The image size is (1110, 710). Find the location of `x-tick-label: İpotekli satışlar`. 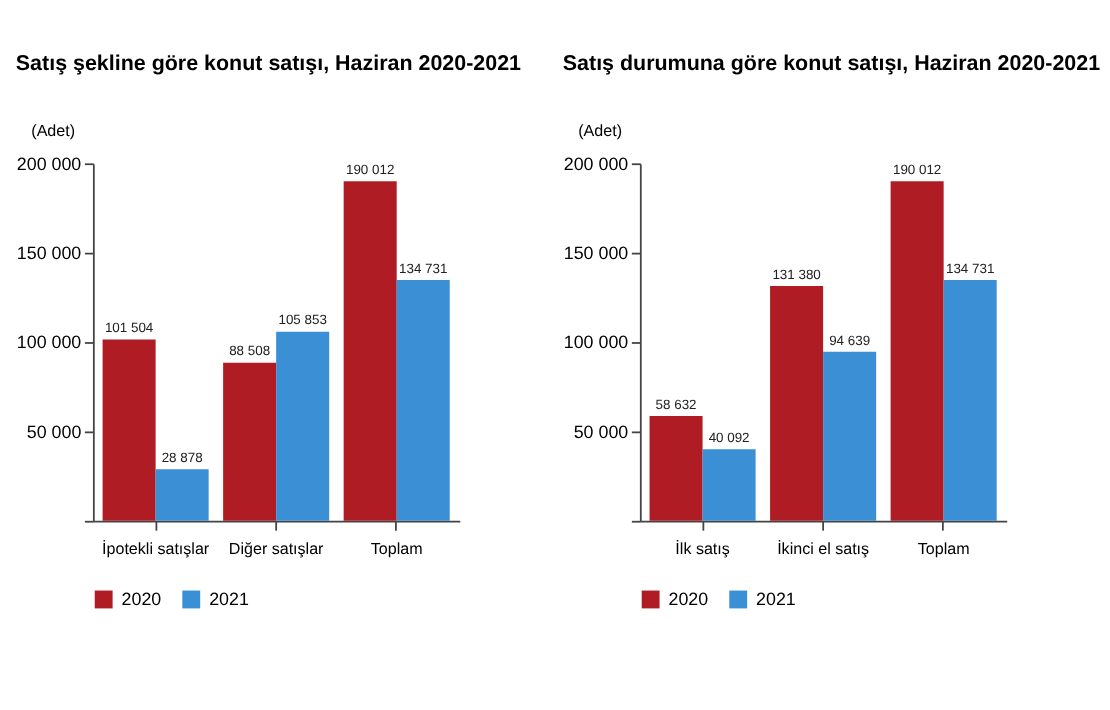

x-tick-label: İpotekli satışlar is located at coordinates (156, 548).